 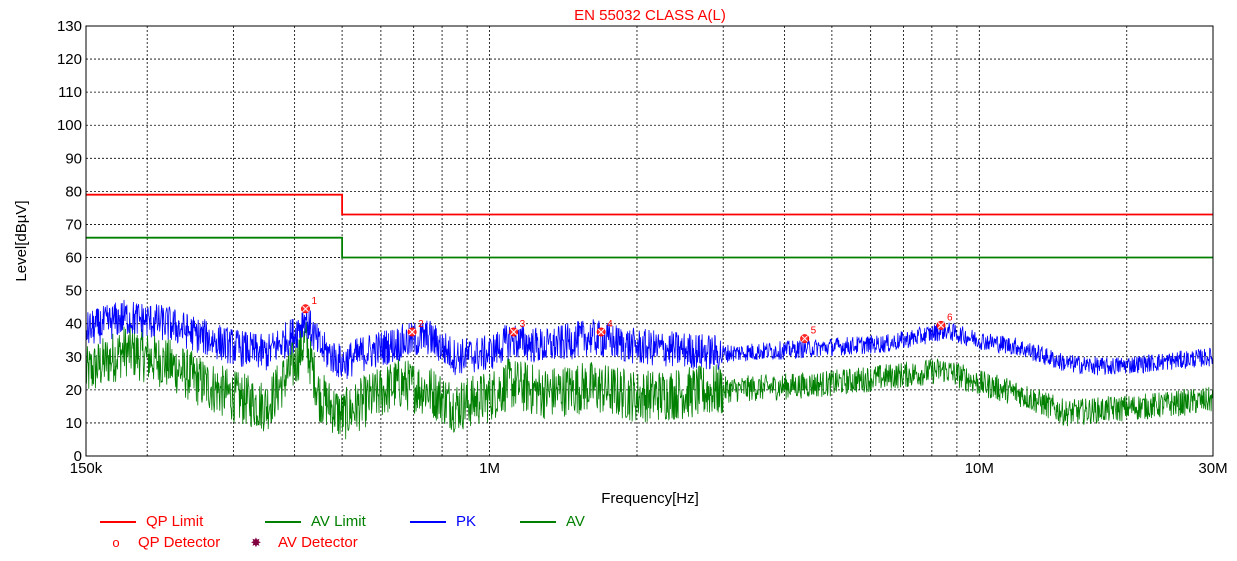 What do you see at coordinates (466, 521) in the screenshot?
I see `legend-label: PK` at bounding box center [466, 521].